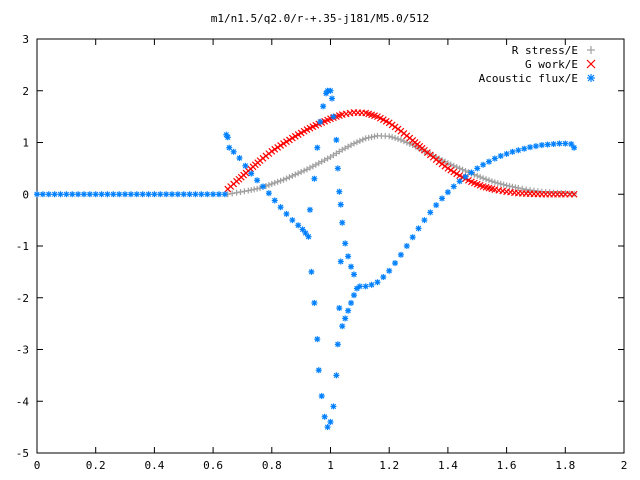  What do you see at coordinates (591, 78) in the screenshot?
I see `legend-marker` at bounding box center [591, 78].